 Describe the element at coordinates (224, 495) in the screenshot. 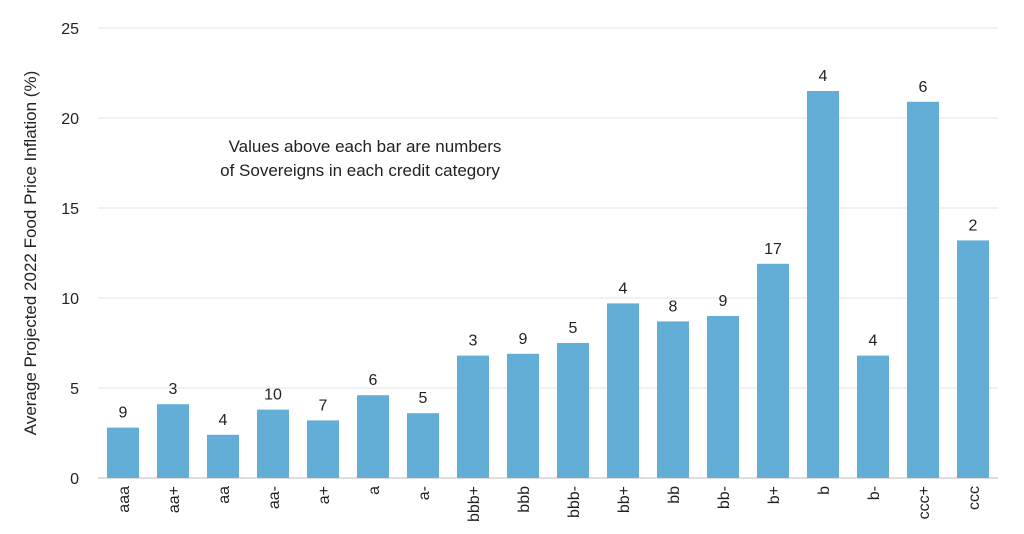

I see `x-tick-label: aa` at that location.